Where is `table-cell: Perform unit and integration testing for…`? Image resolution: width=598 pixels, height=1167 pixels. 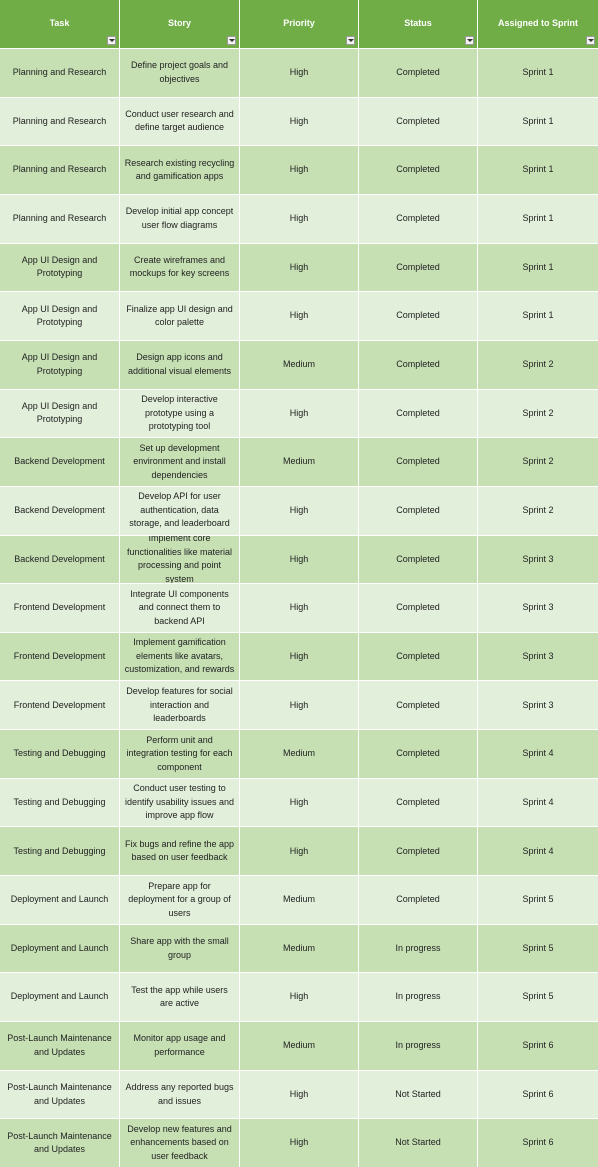
table-cell: Perform unit and integration testing for… is located at coordinates (179, 754).